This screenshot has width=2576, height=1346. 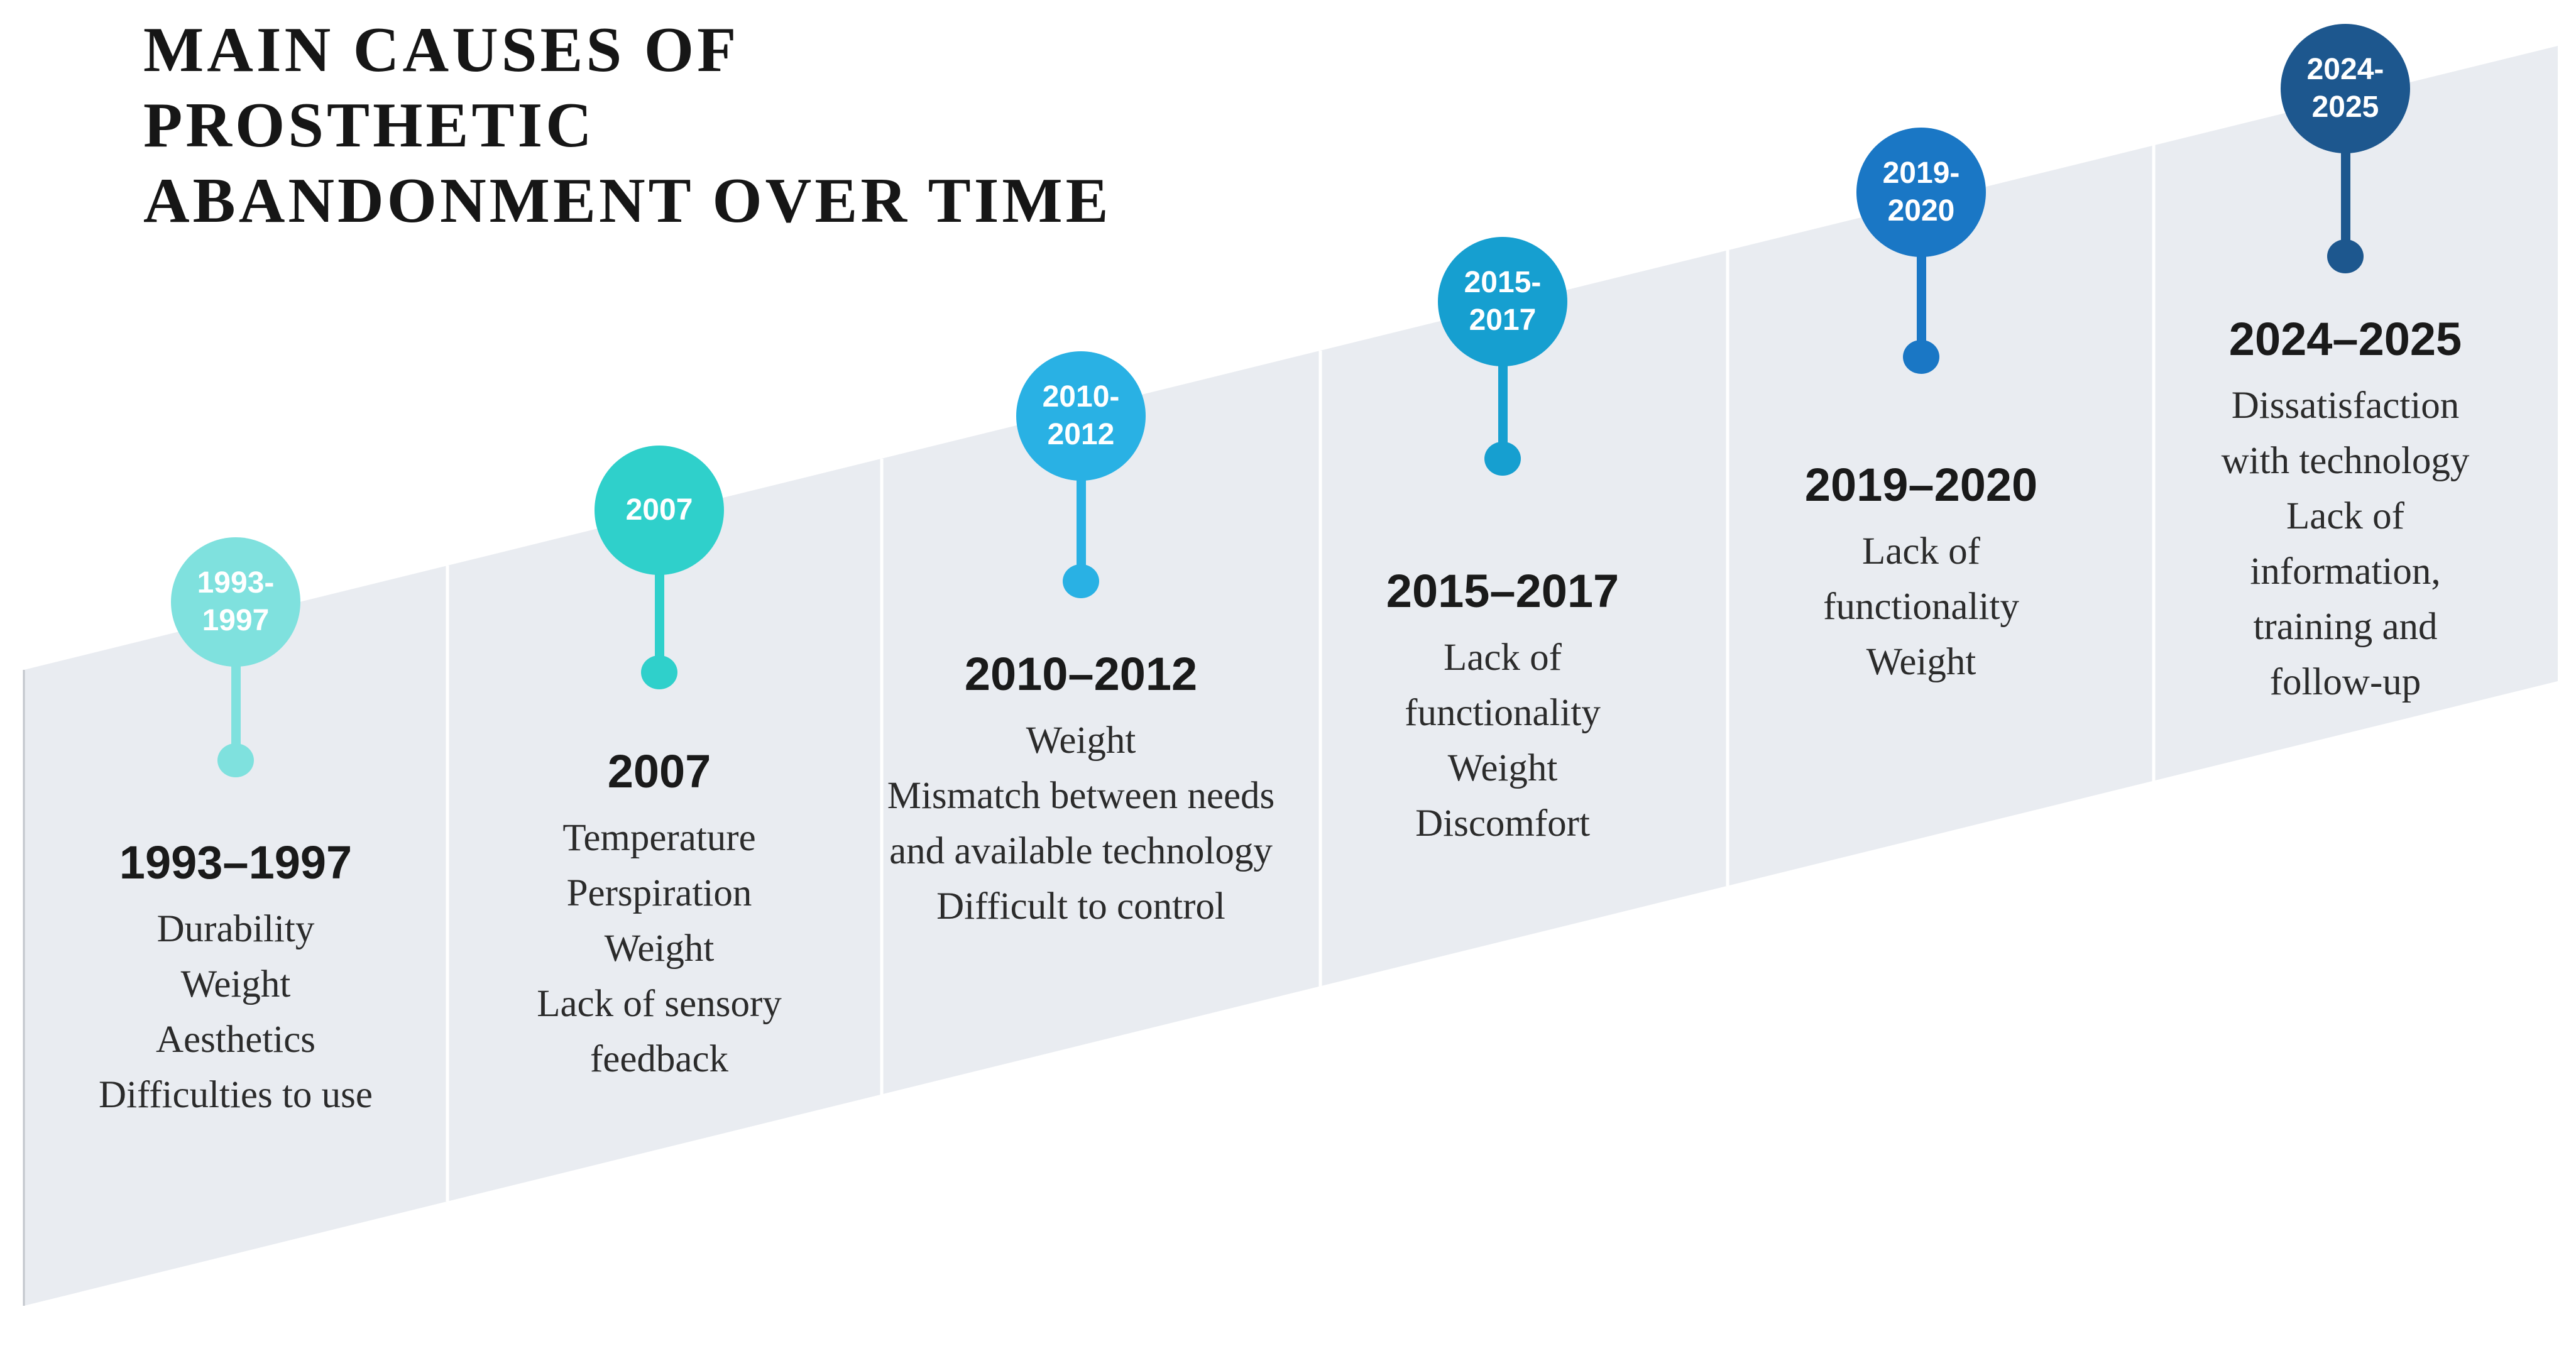 I want to click on timeline-year-badge: 1993- 1997, so click(x=235, y=602).